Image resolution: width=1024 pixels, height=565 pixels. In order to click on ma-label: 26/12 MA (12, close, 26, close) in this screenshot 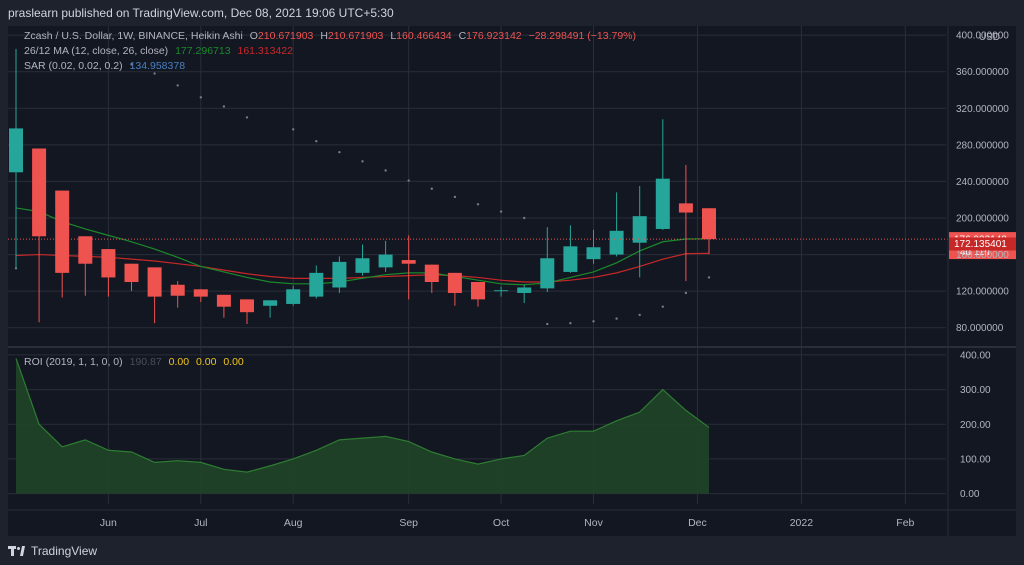, I will do `click(96, 51)`.